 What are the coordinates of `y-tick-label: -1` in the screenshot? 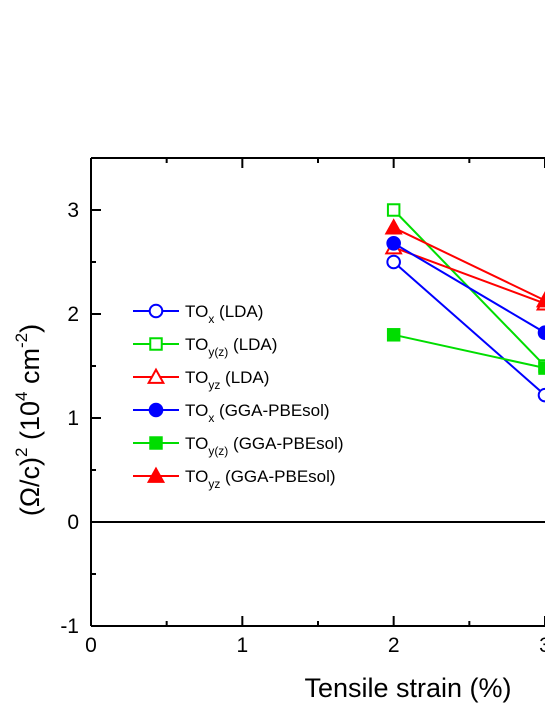 It's located at (69, 626).